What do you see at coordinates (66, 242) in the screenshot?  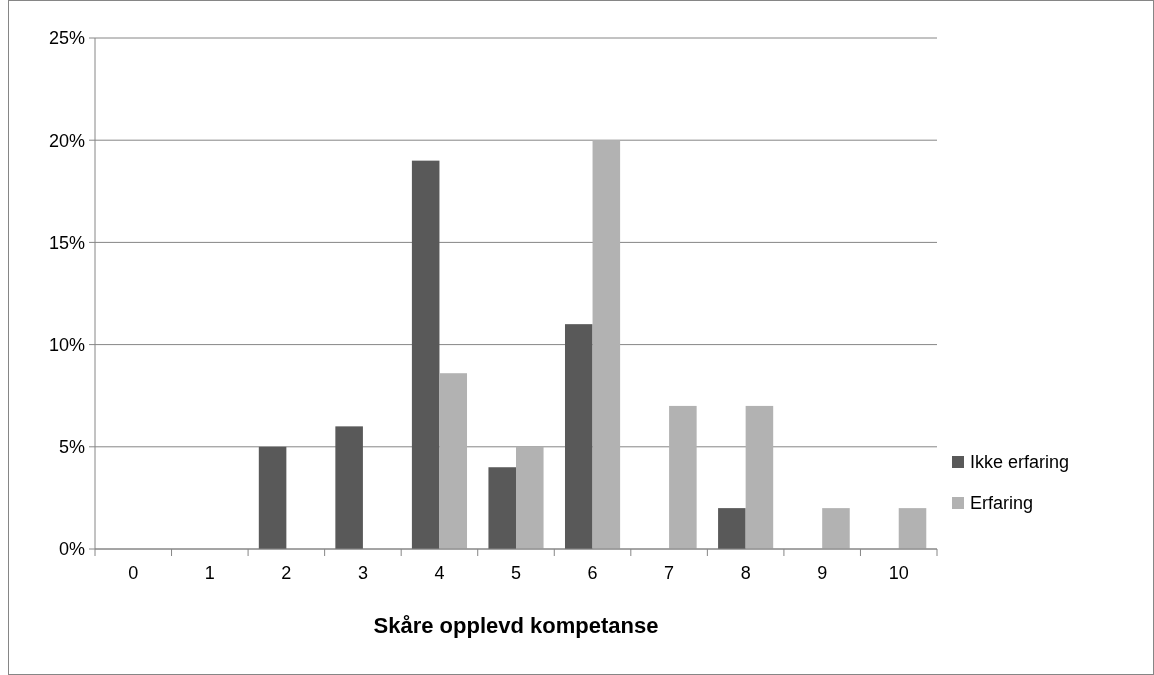 I see `y-tick-label: 15%` at bounding box center [66, 242].